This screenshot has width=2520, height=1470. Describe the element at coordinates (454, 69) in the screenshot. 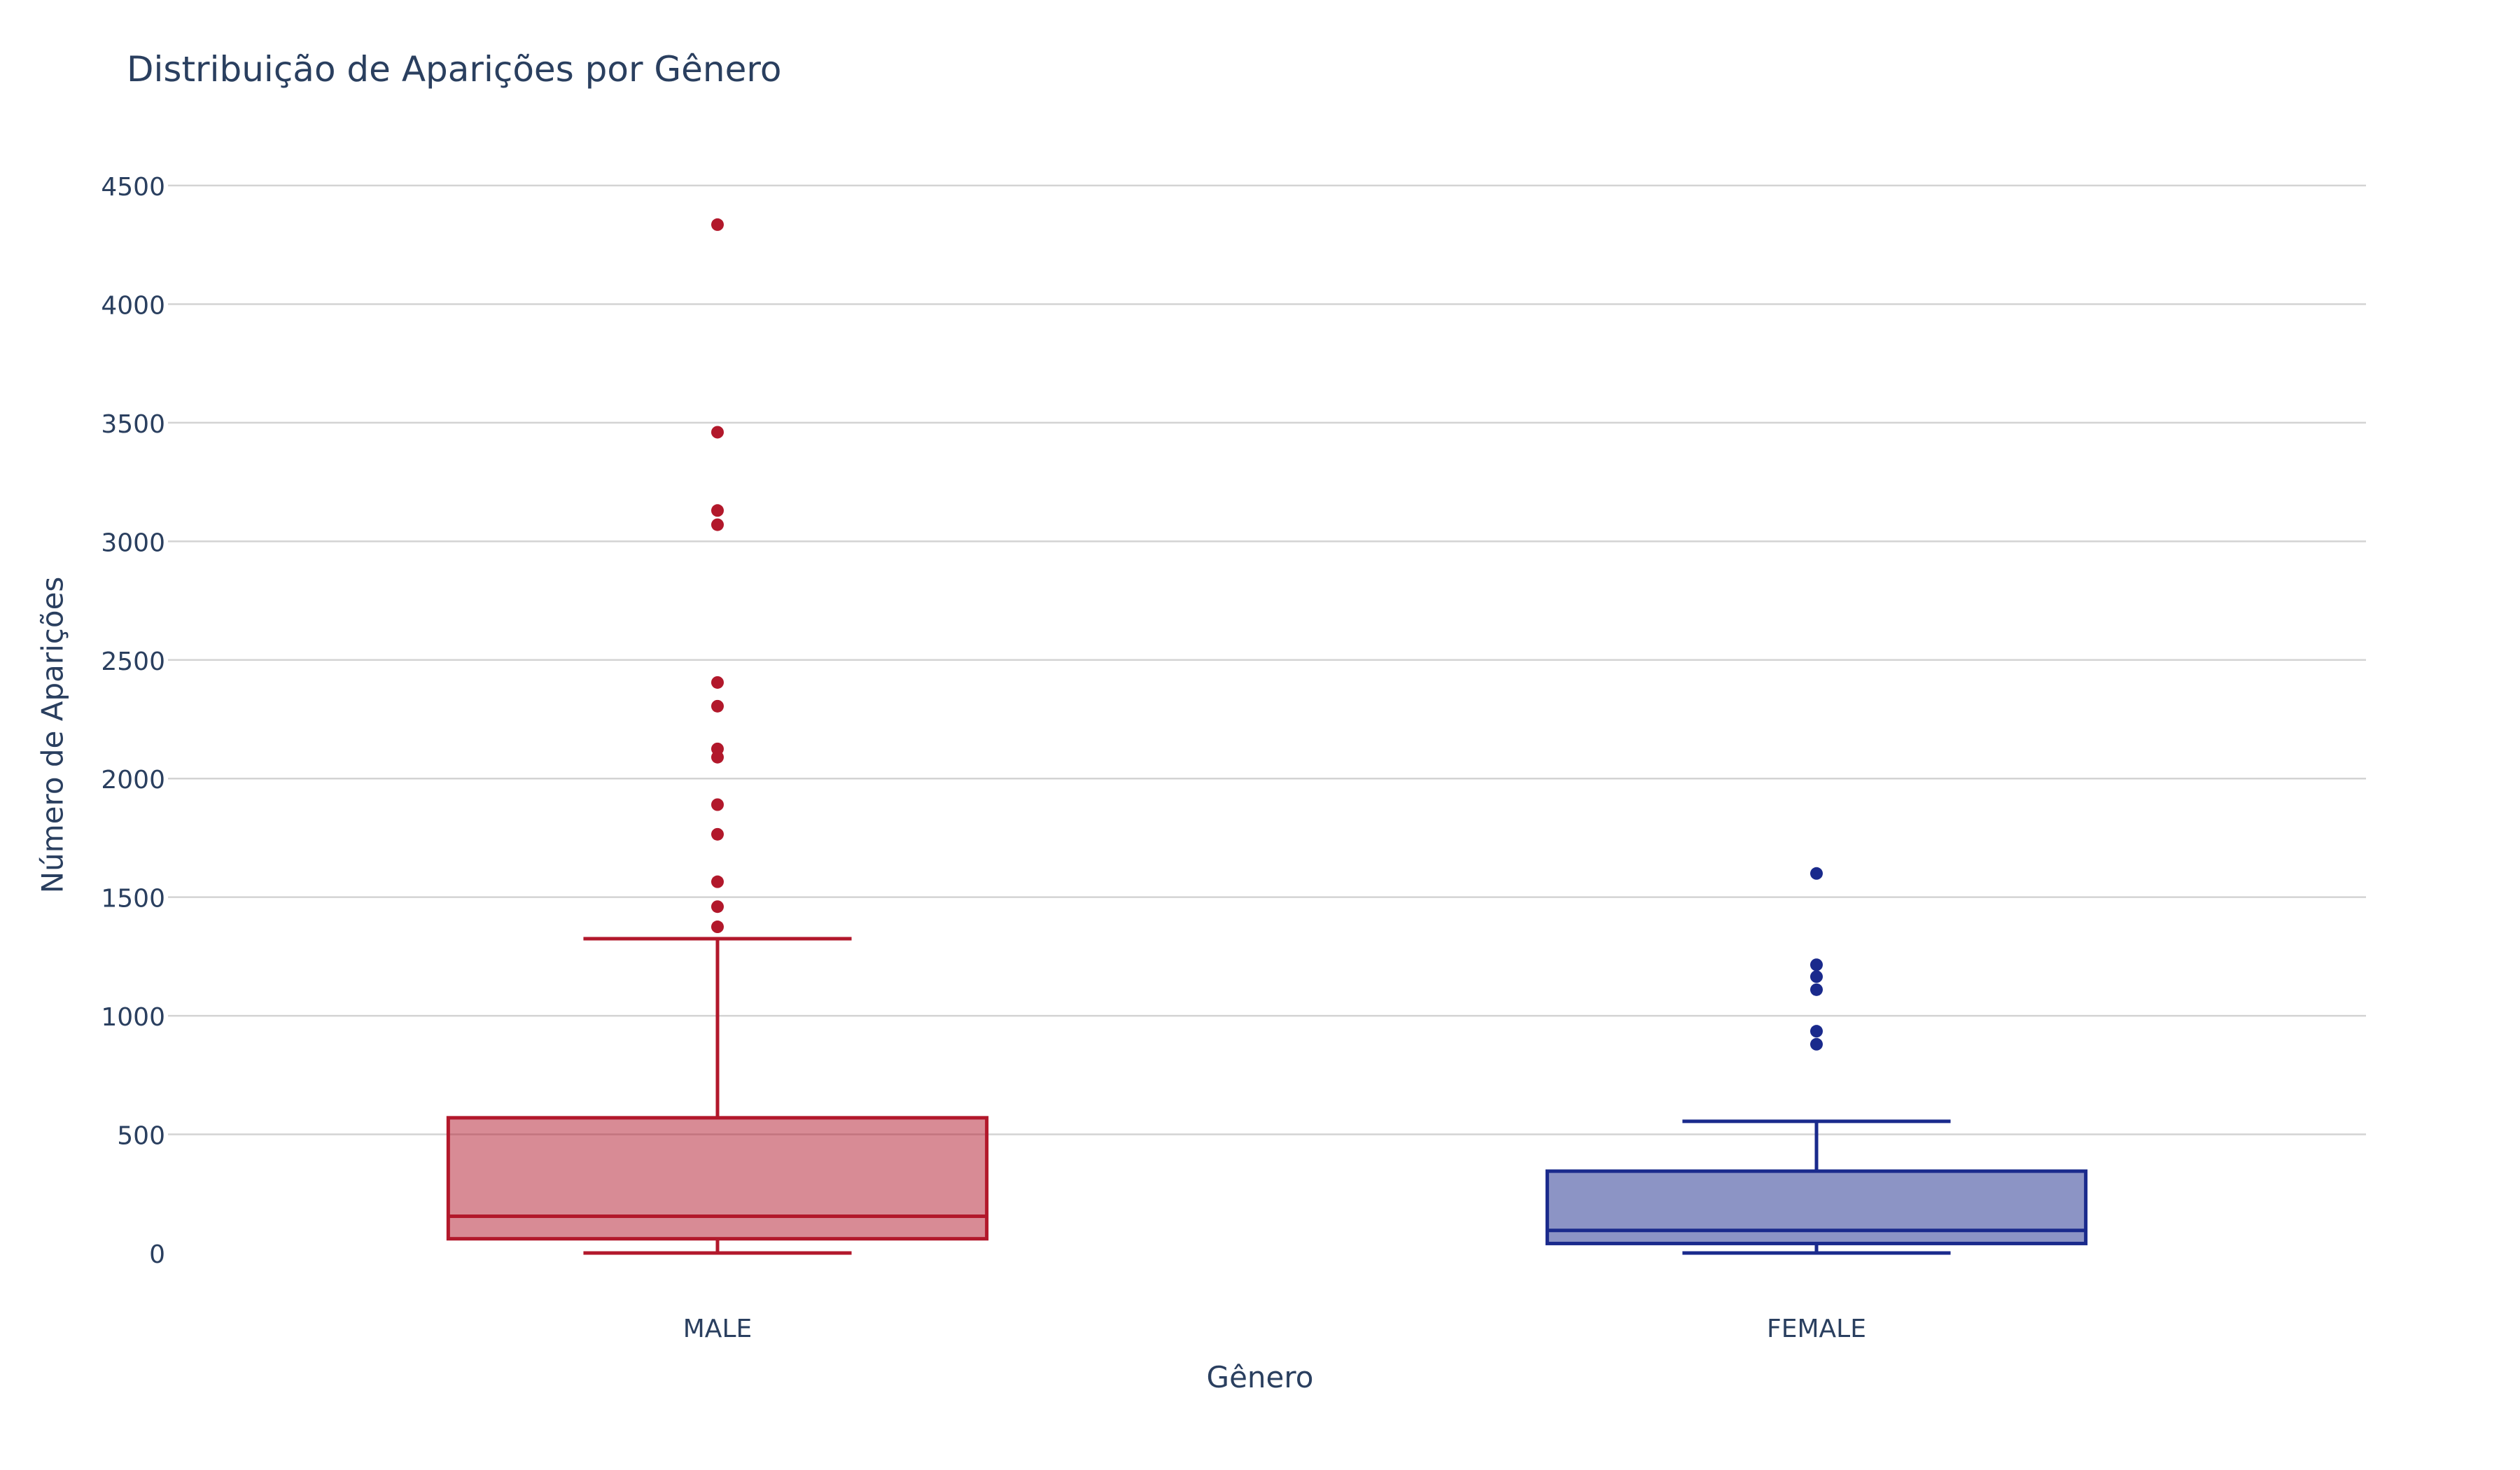

I see `chart-title: Distribuição de Aparições por Gênero` at that location.